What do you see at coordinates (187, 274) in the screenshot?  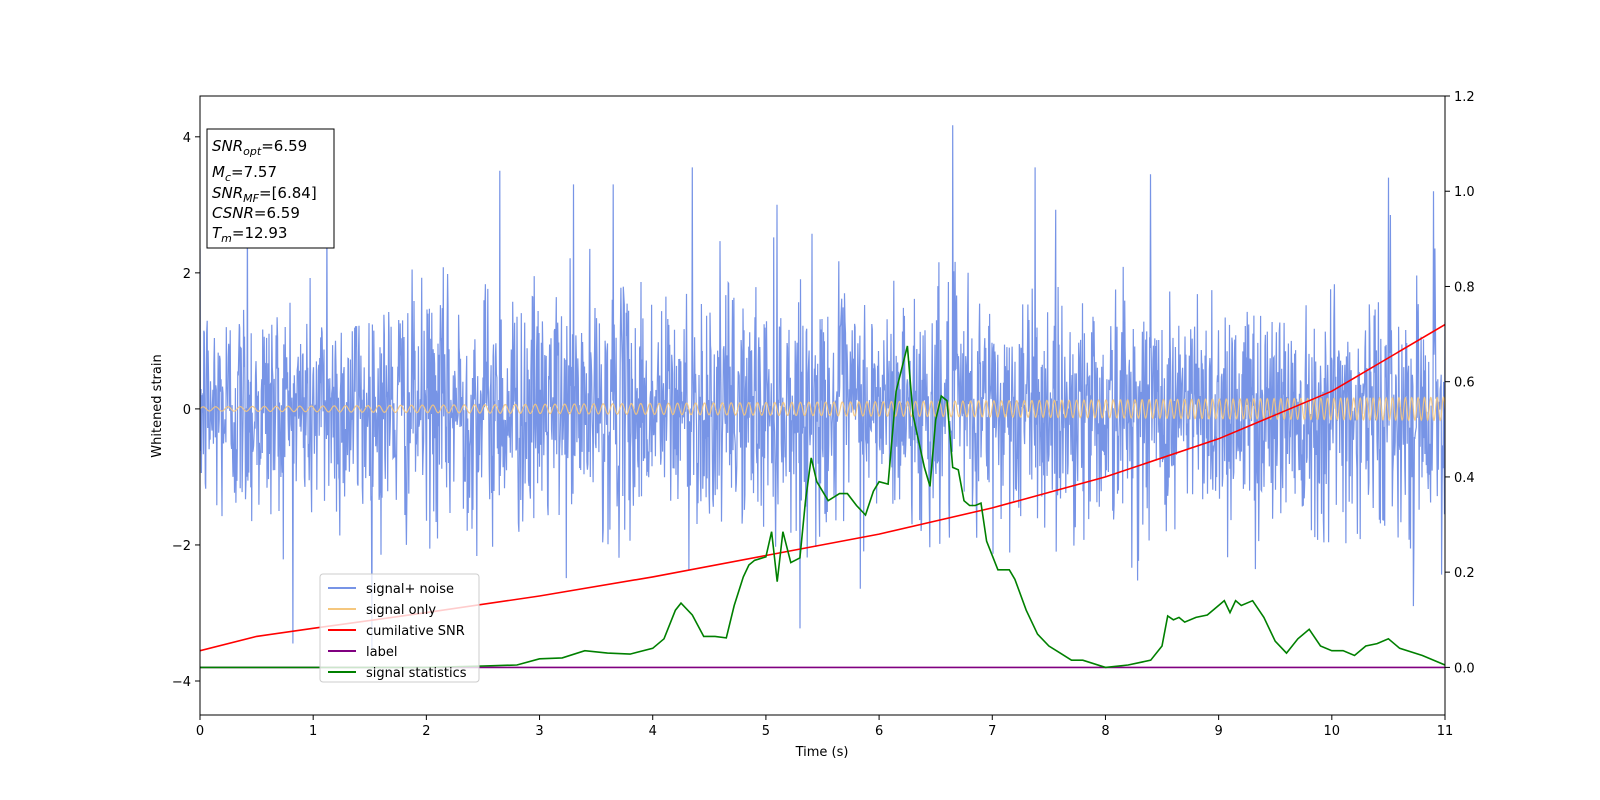 I see `left-y-tick-label: 2` at bounding box center [187, 274].